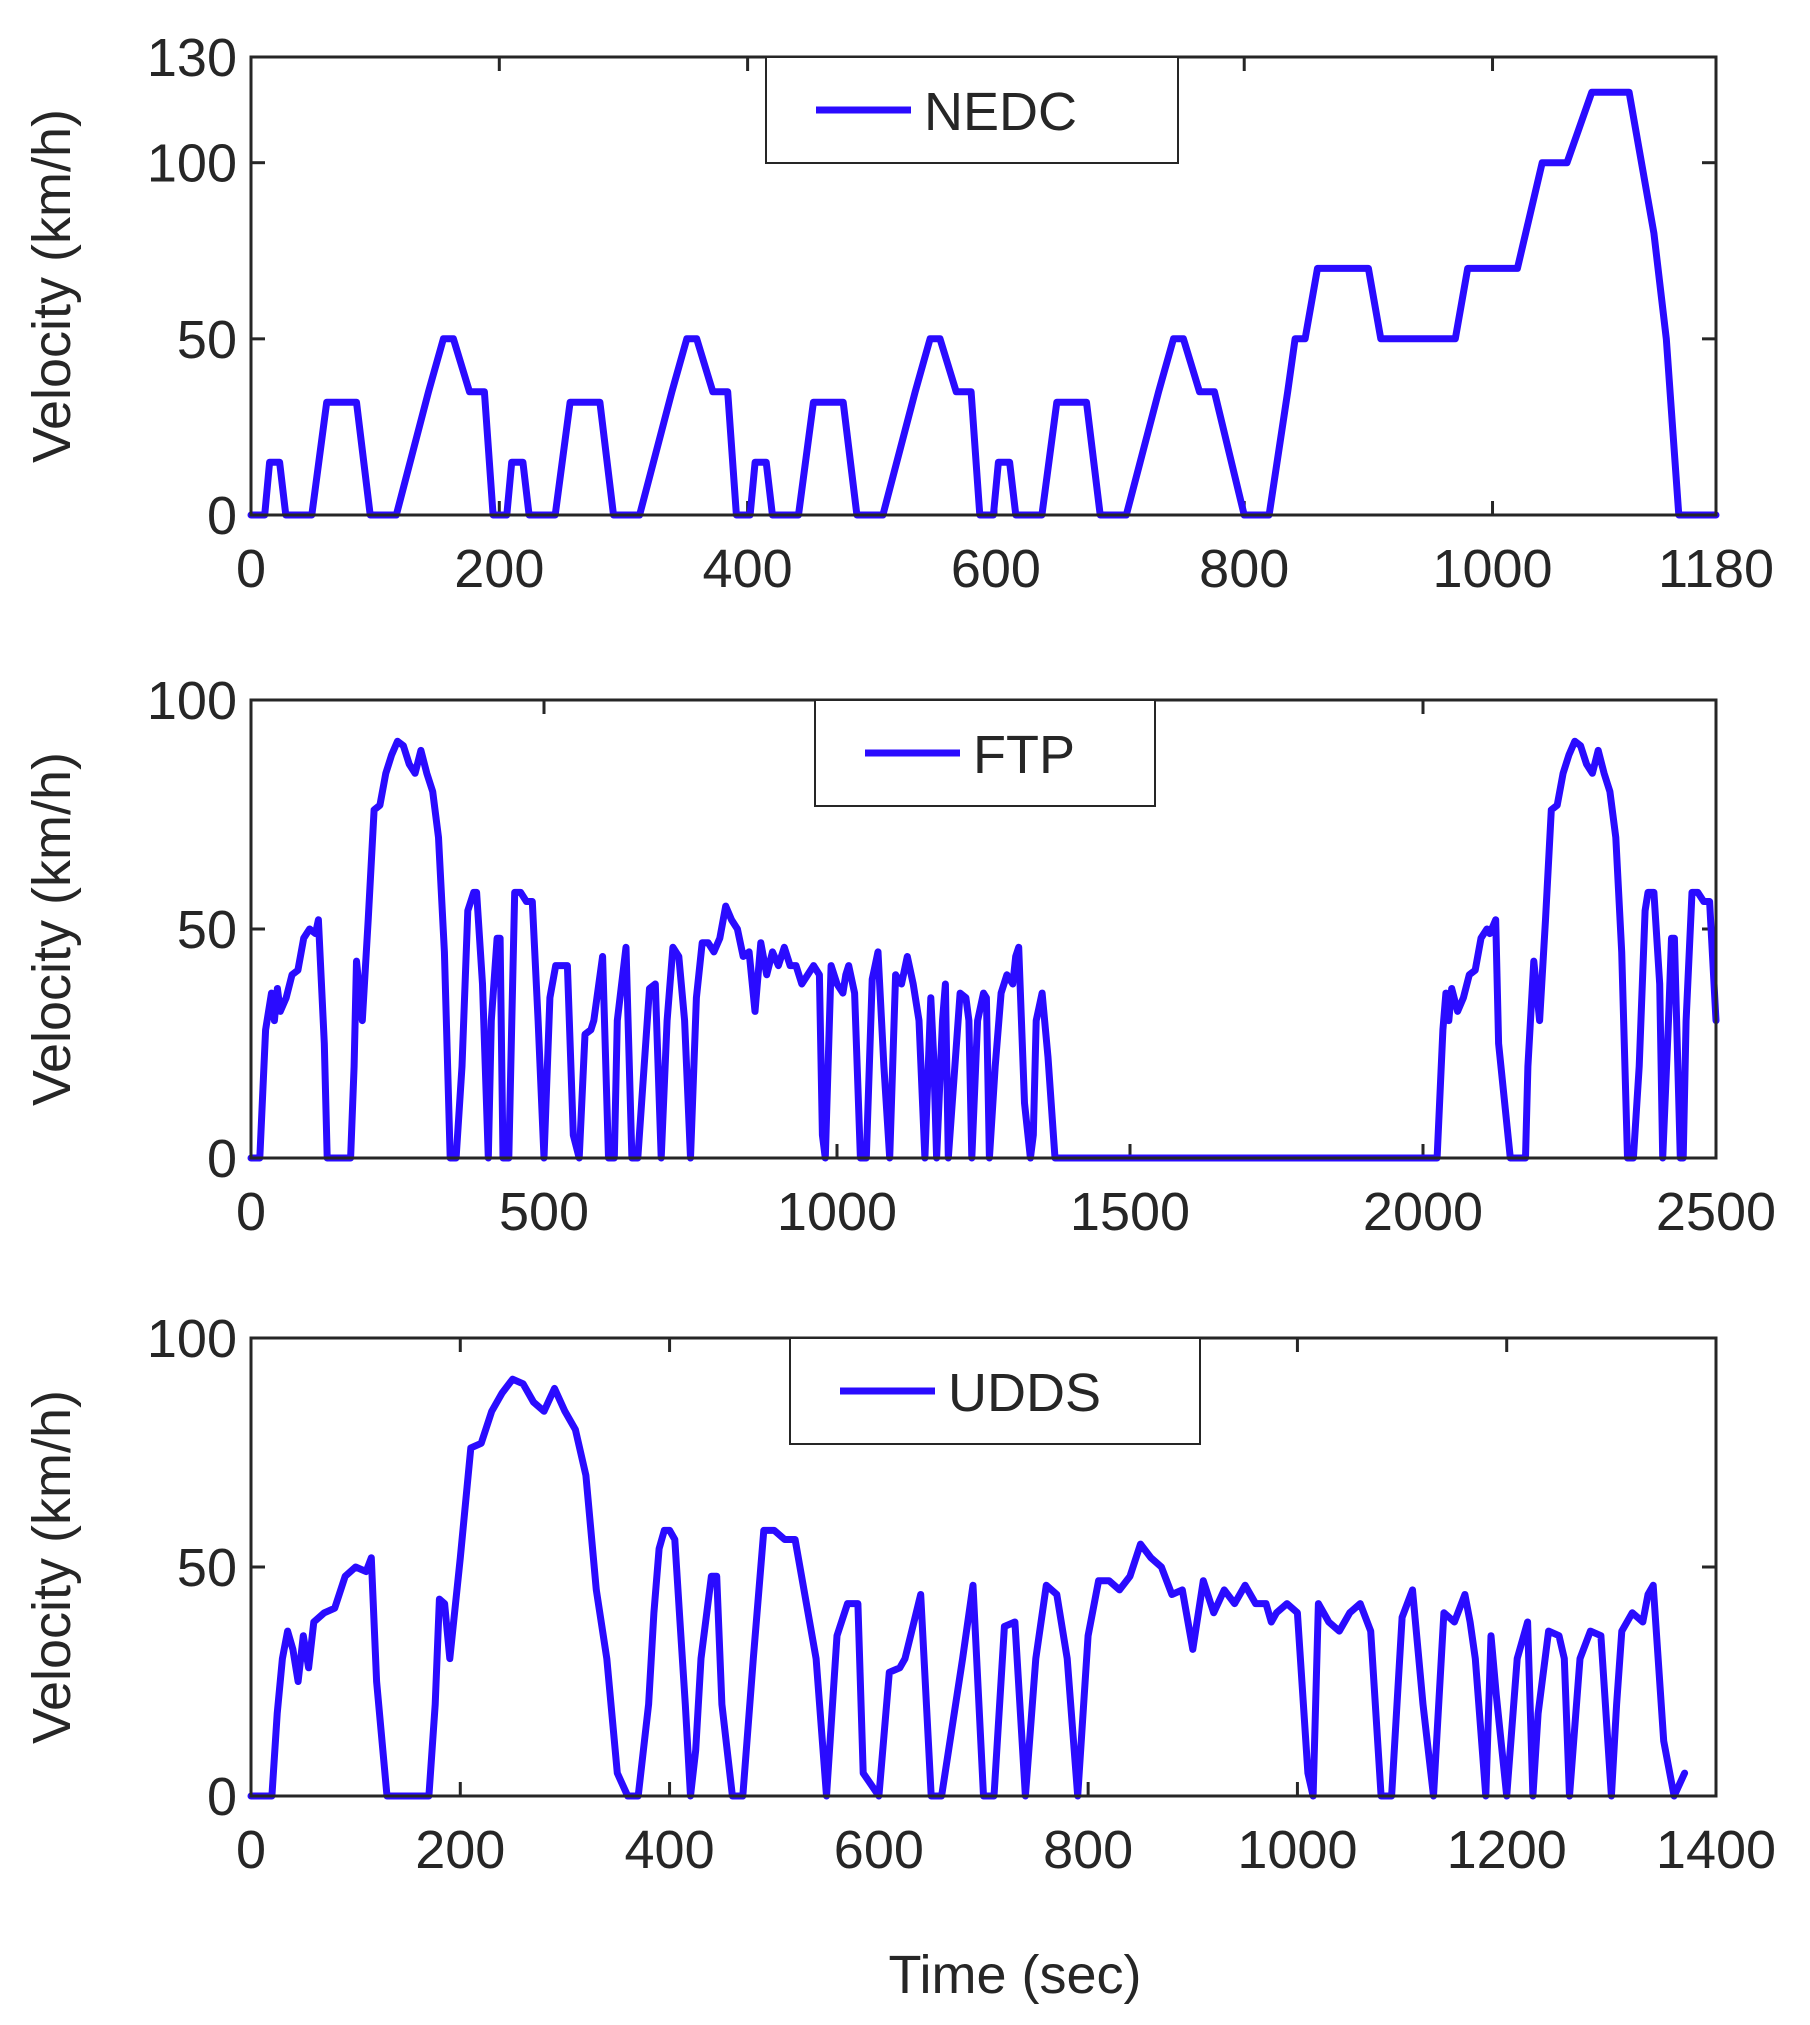  Describe the element at coordinates (1130, 1212) in the screenshot. I see `x-tick-label: 1500` at that location.